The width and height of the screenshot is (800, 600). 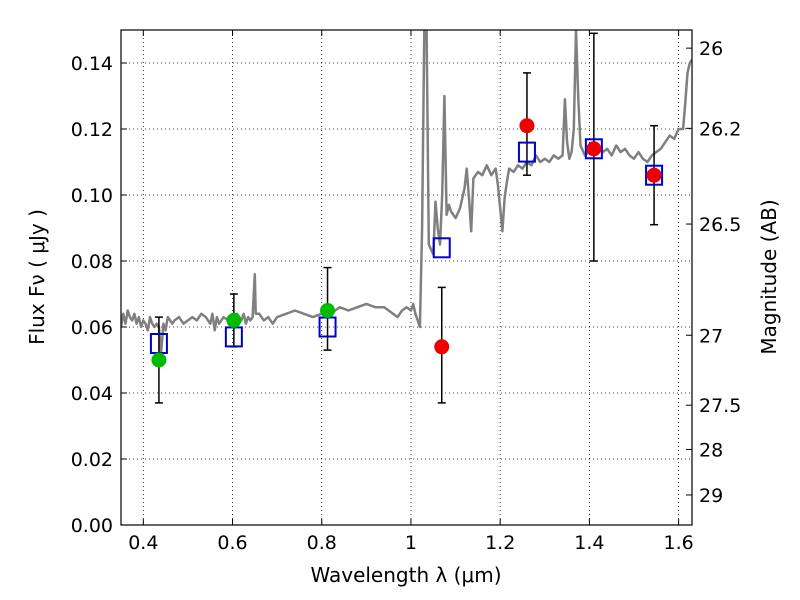 What do you see at coordinates (720, 406) in the screenshot?
I see `y2-tick-label: 27.5` at bounding box center [720, 406].